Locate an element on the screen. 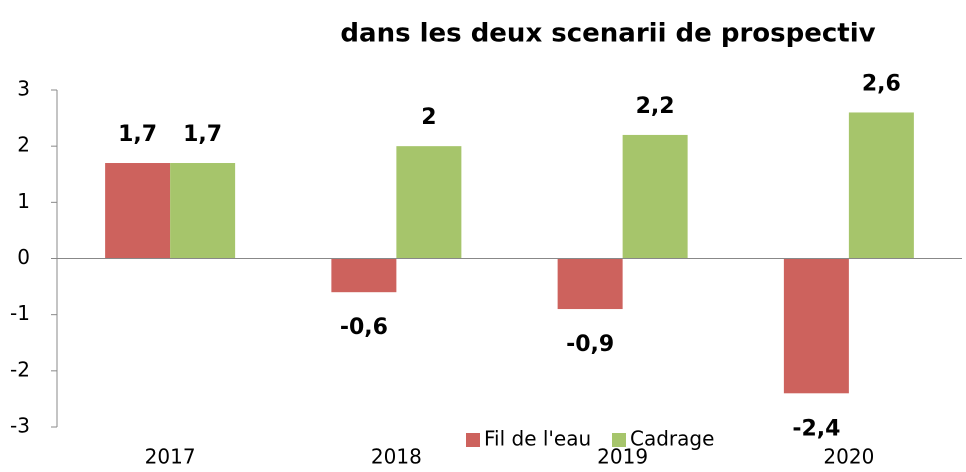 The height and width of the screenshot is (472, 966). x-tick-label: 2018 is located at coordinates (396, 457).